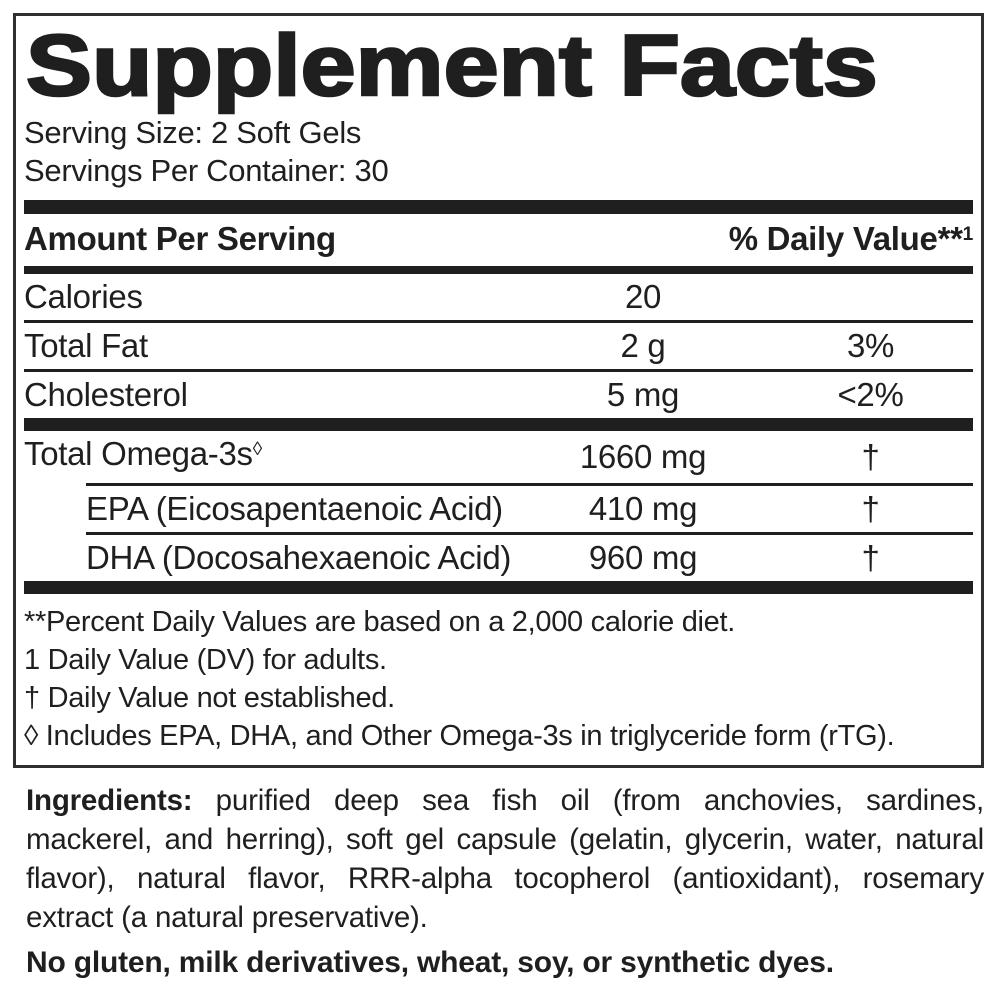  I want to click on nutrient-amount: 960 mg, so click(643, 557).